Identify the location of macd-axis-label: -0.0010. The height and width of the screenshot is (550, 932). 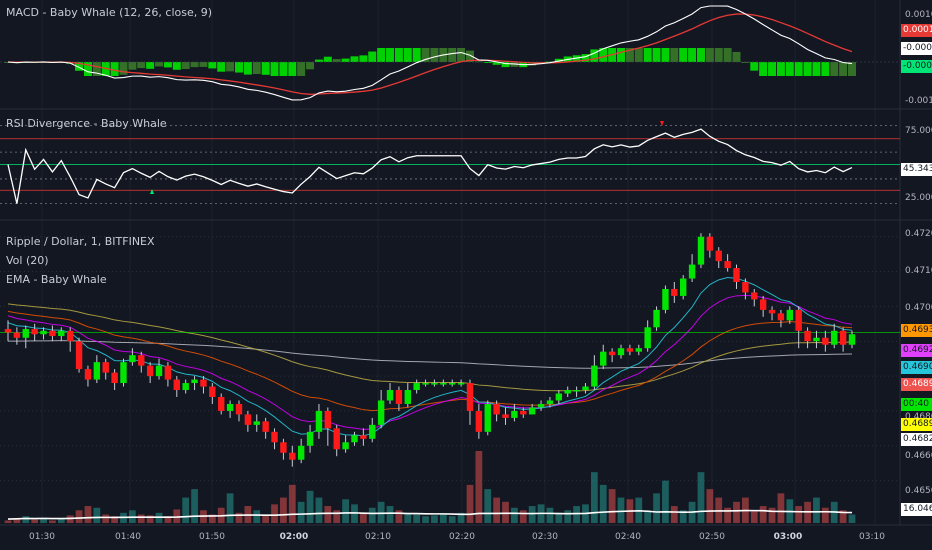
(918, 101).